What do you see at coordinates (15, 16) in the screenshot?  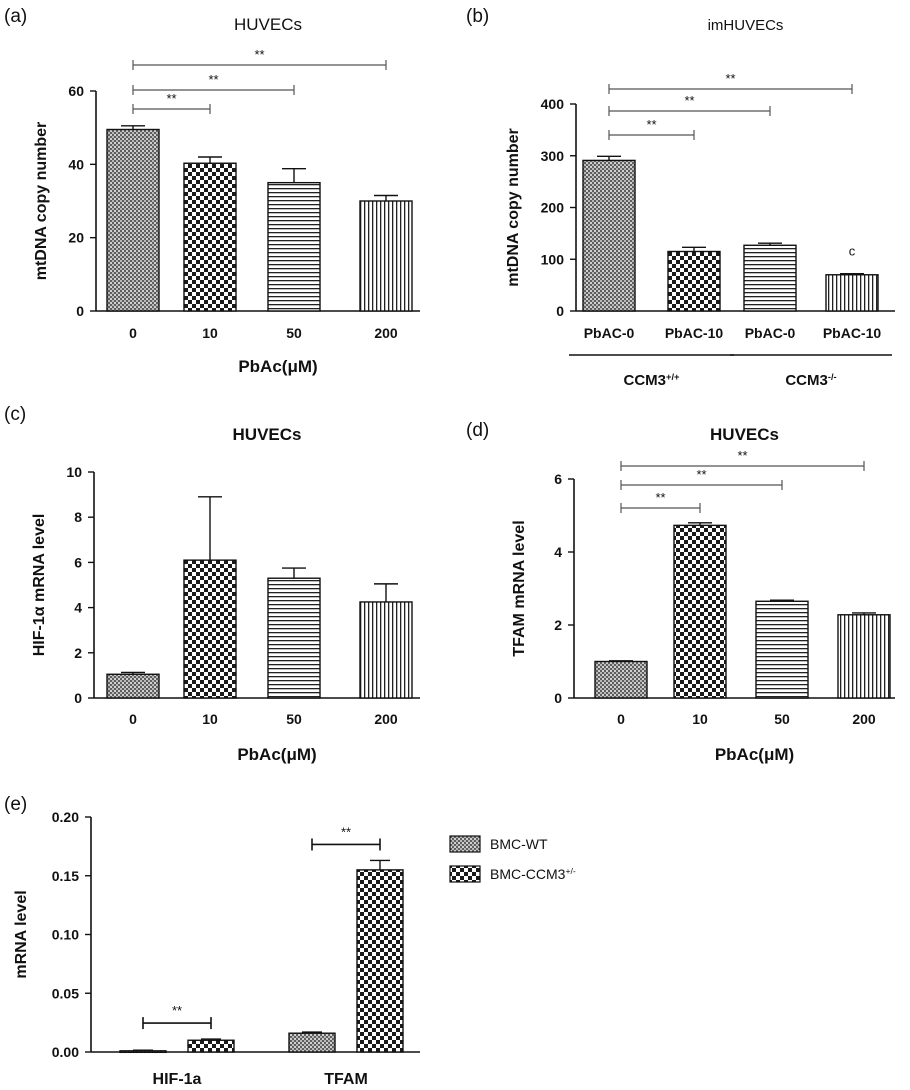 I see `panel-label-a: (a)` at bounding box center [15, 16].